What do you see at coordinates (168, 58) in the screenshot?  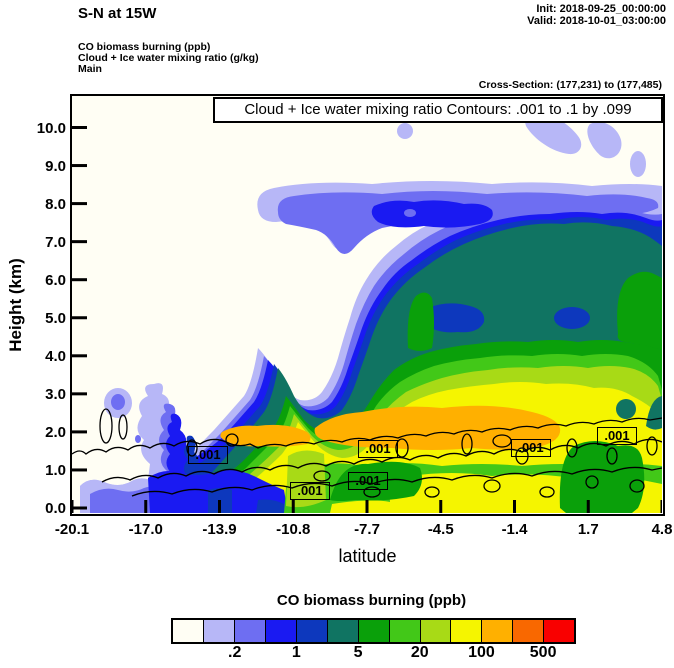 I see `field-legend-cloud-ice: Cloud + Ice water mixing ratio (g/kg)` at bounding box center [168, 58].